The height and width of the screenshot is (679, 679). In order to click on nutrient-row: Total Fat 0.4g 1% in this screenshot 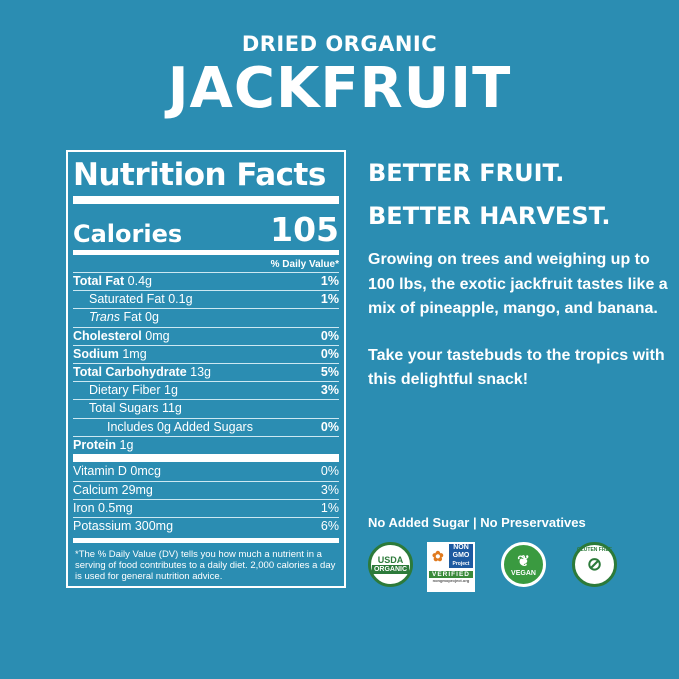, I will do `click(206, 281)`.